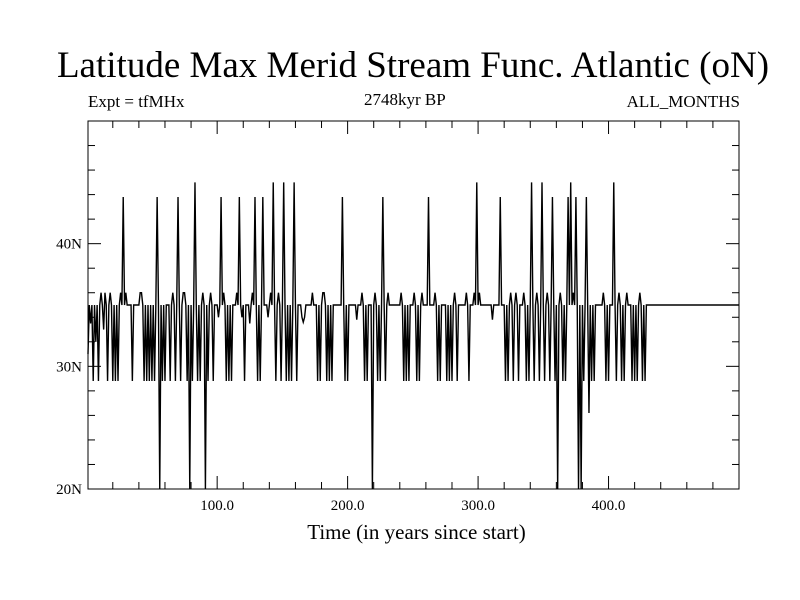 The height and width of the screenshot is (600, 800). What do you see at coordinates (683, 101) in the screenshot?
I see `months-label: ALL_MONTHS` at bounding box center [683, 101].